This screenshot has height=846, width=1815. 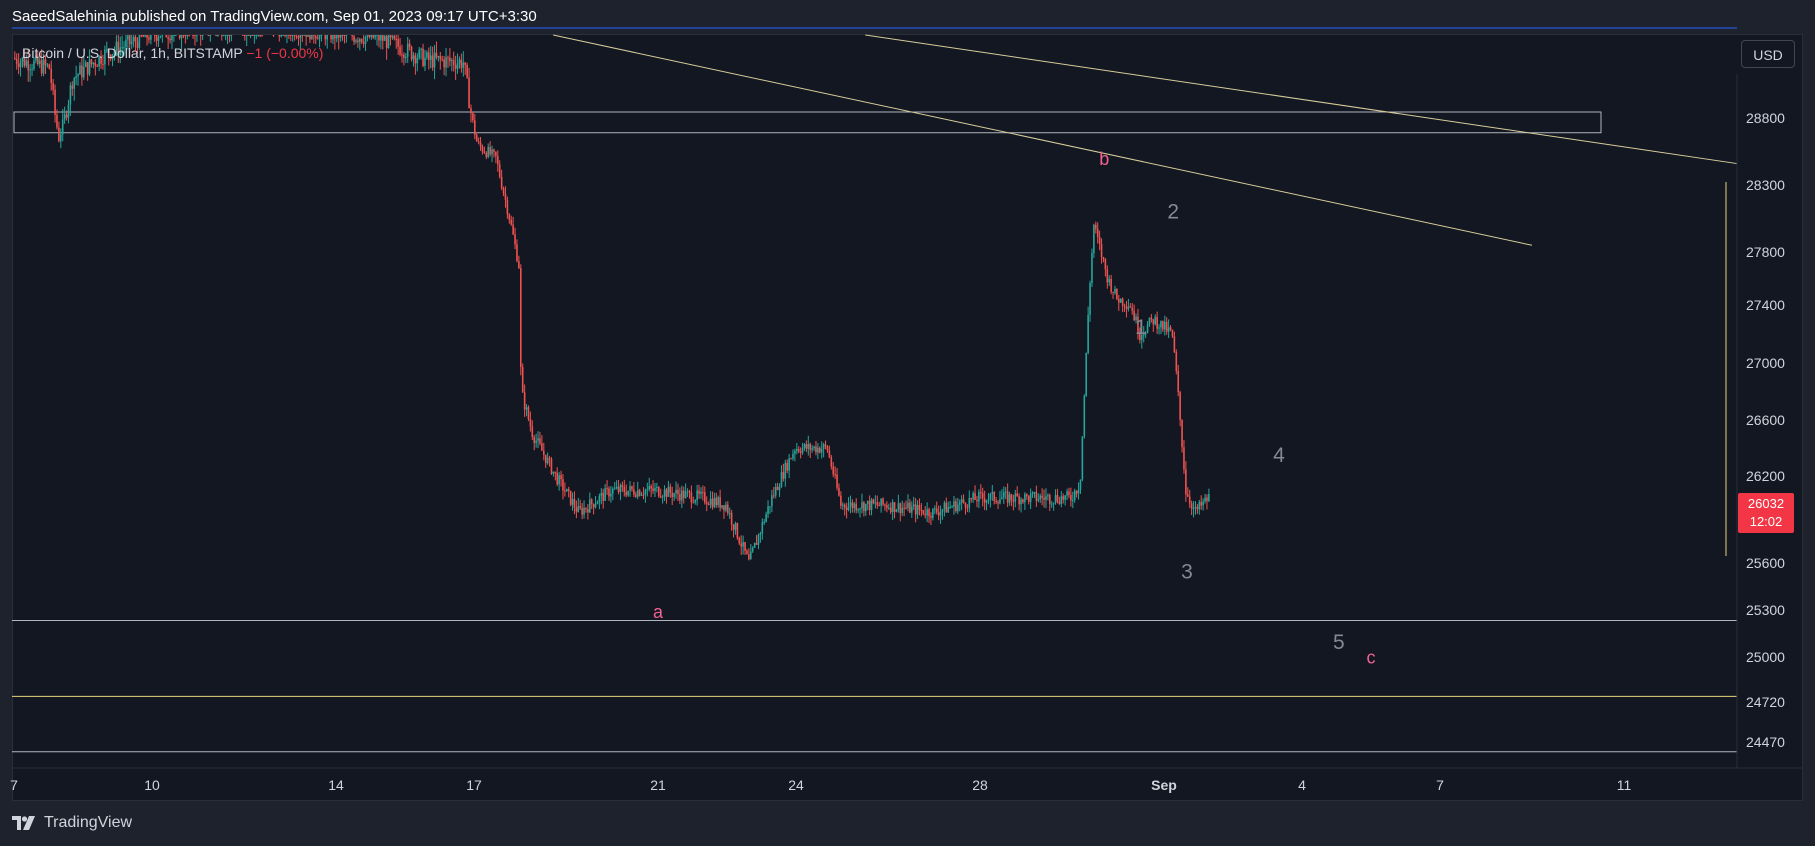 I want to click on trendline, so click(x=1301, y=99).